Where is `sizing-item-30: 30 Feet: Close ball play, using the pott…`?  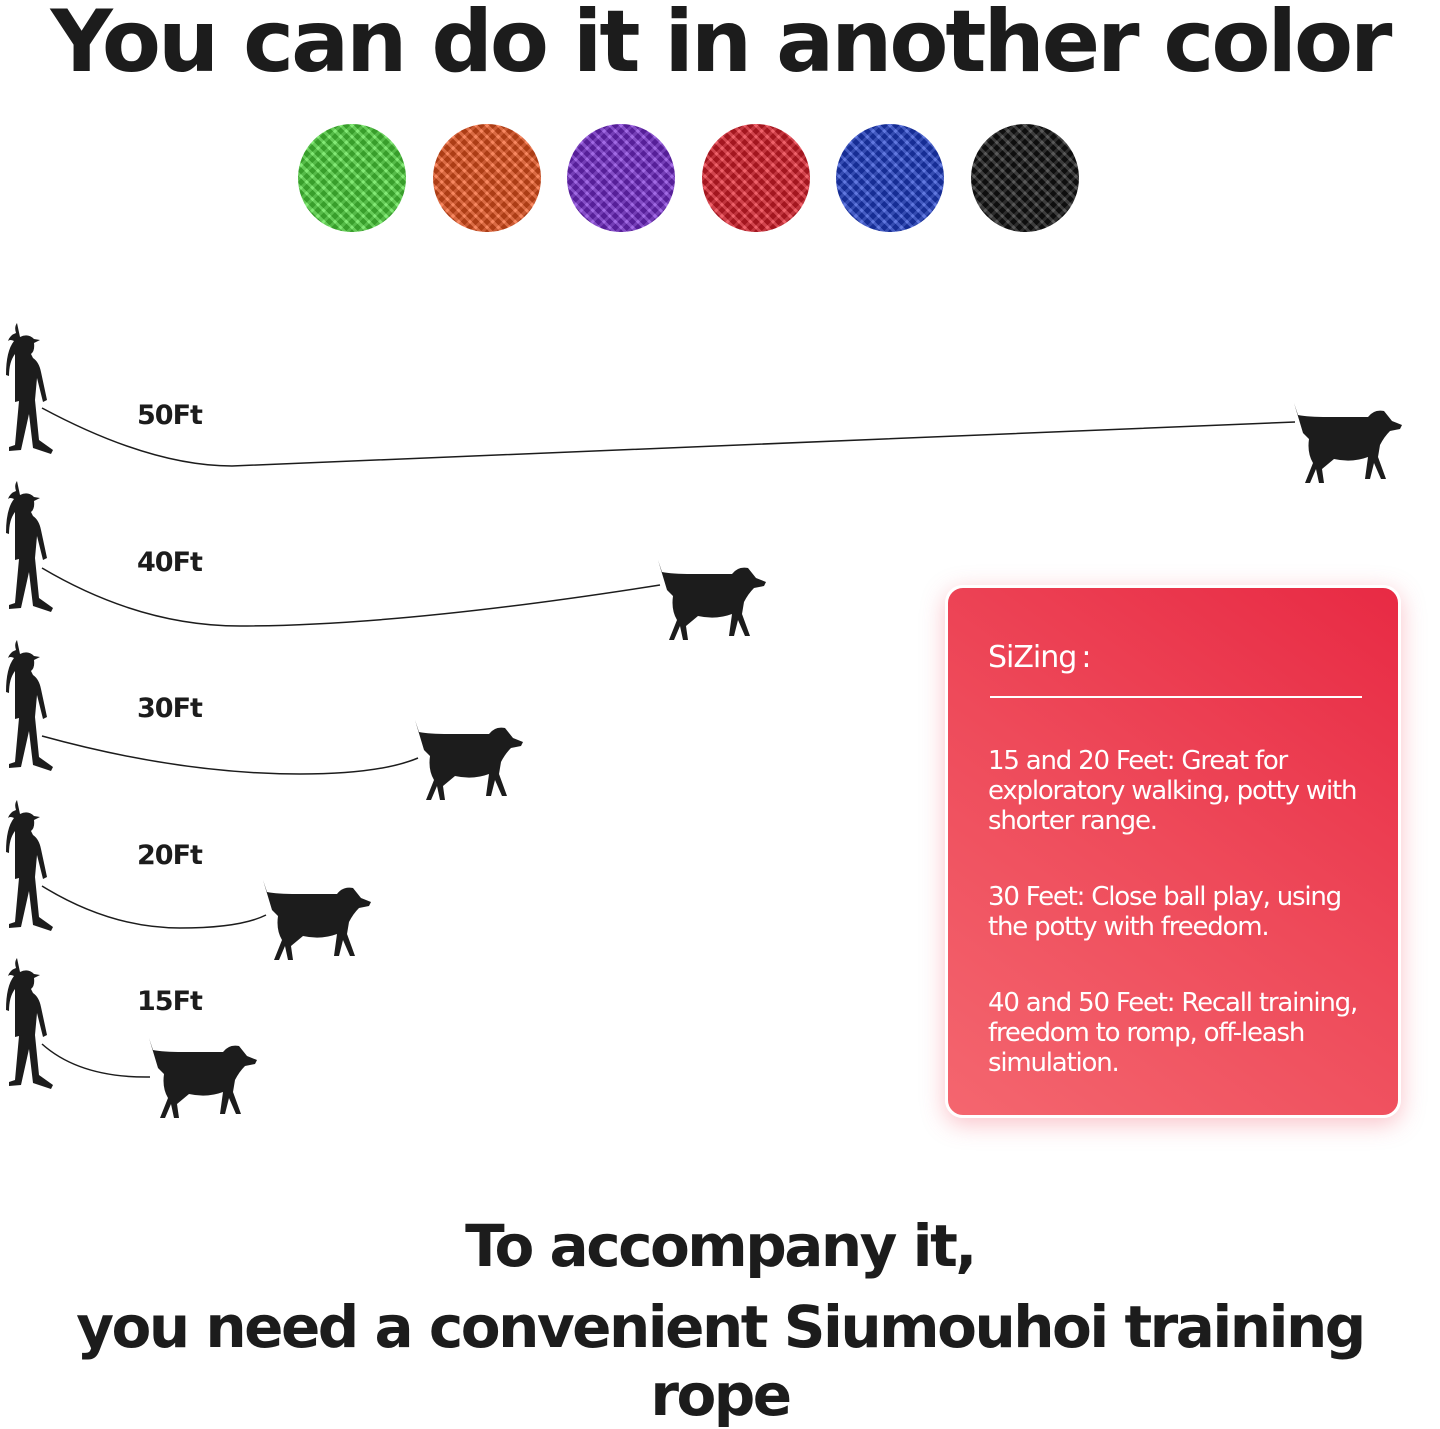
sizing-item-30: 30 Feet: Close ball play, using the pott… is located at coordinates (1165, 912).